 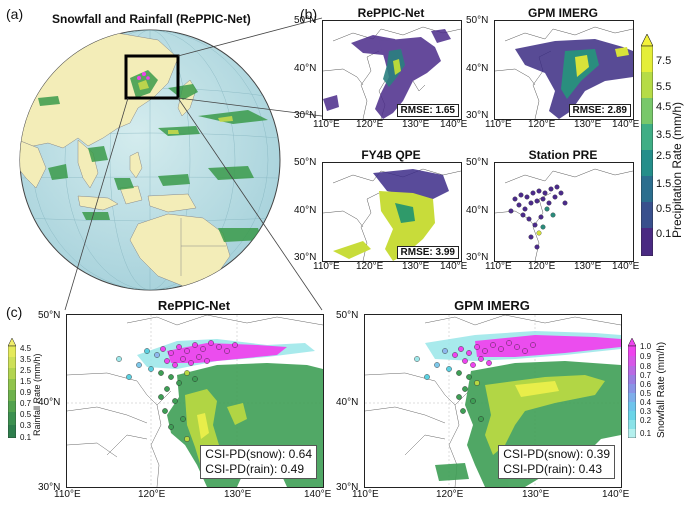 I want to click on b1-lon-130: 130°E, so click(x=416, y=124).